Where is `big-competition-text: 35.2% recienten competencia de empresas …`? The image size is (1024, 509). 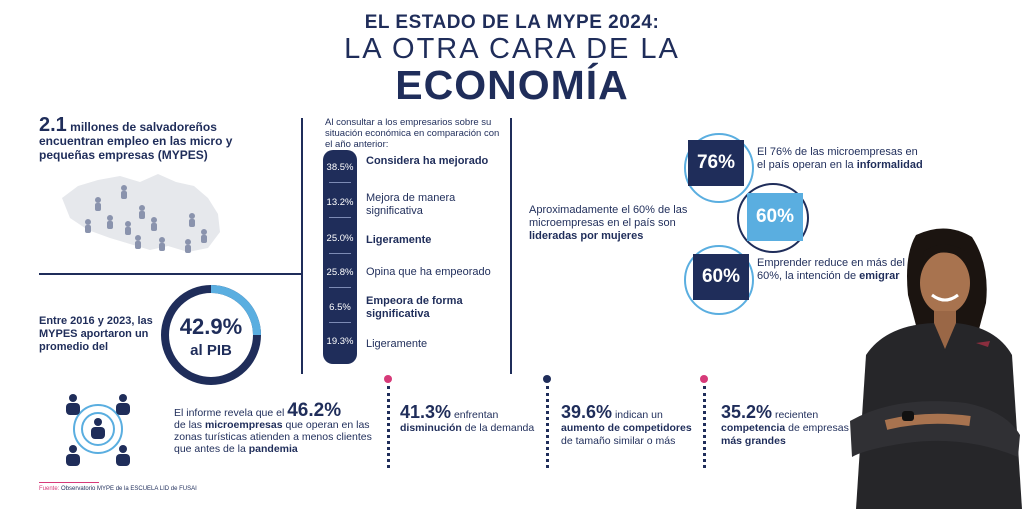
big-competition-text: 35.2% recienten competencia de empresas … is located at coordinates (791, 425).